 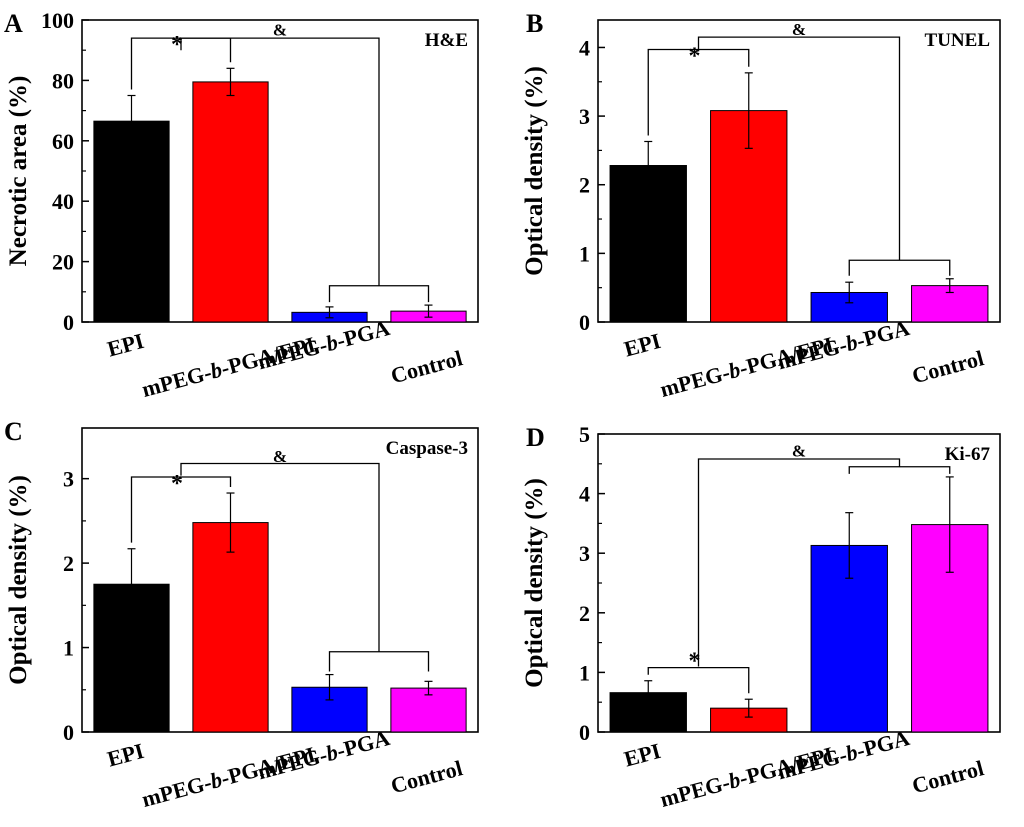 I want to click on panel-letter: A, so click(x=13, y=23).